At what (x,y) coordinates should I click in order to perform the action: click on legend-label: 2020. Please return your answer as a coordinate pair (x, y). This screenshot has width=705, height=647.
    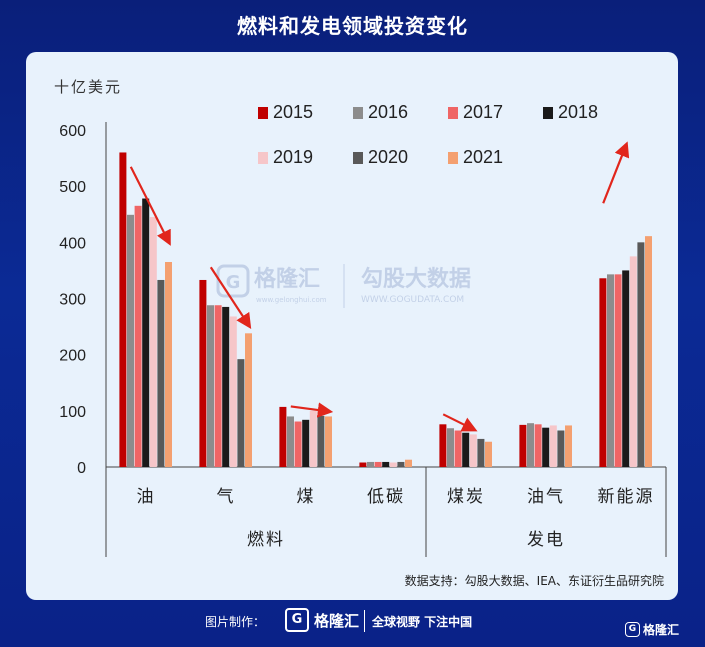
    Looking at the image, I should click on (388, 157).